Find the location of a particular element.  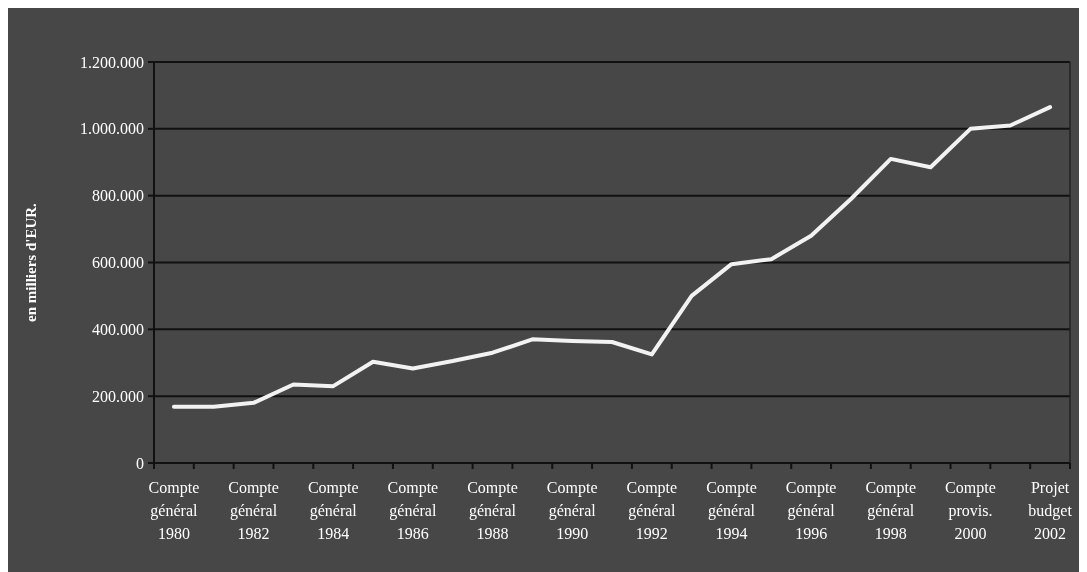

x-tick-label: Projet budget 2002 is located at coordinates (1050, 510).